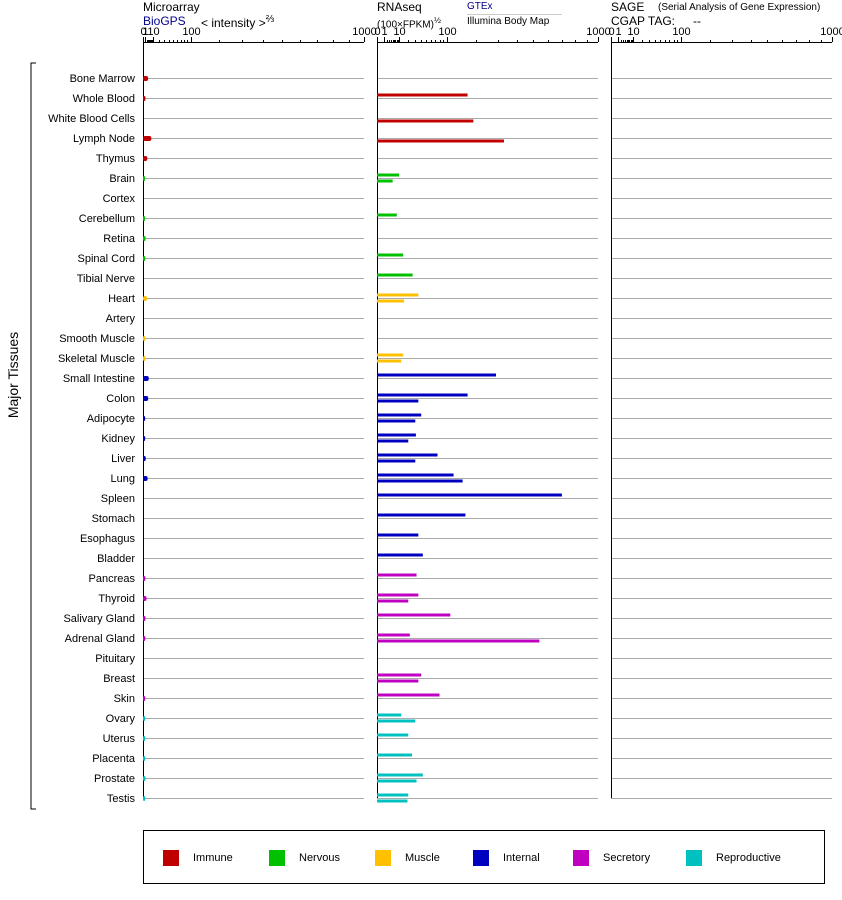 The height and width of the screenshot is (900, 842). What do you see at coordinates (633, 32) in the screenshot?
I see `x-tick-label: 10` at bounding box center [633, 32].